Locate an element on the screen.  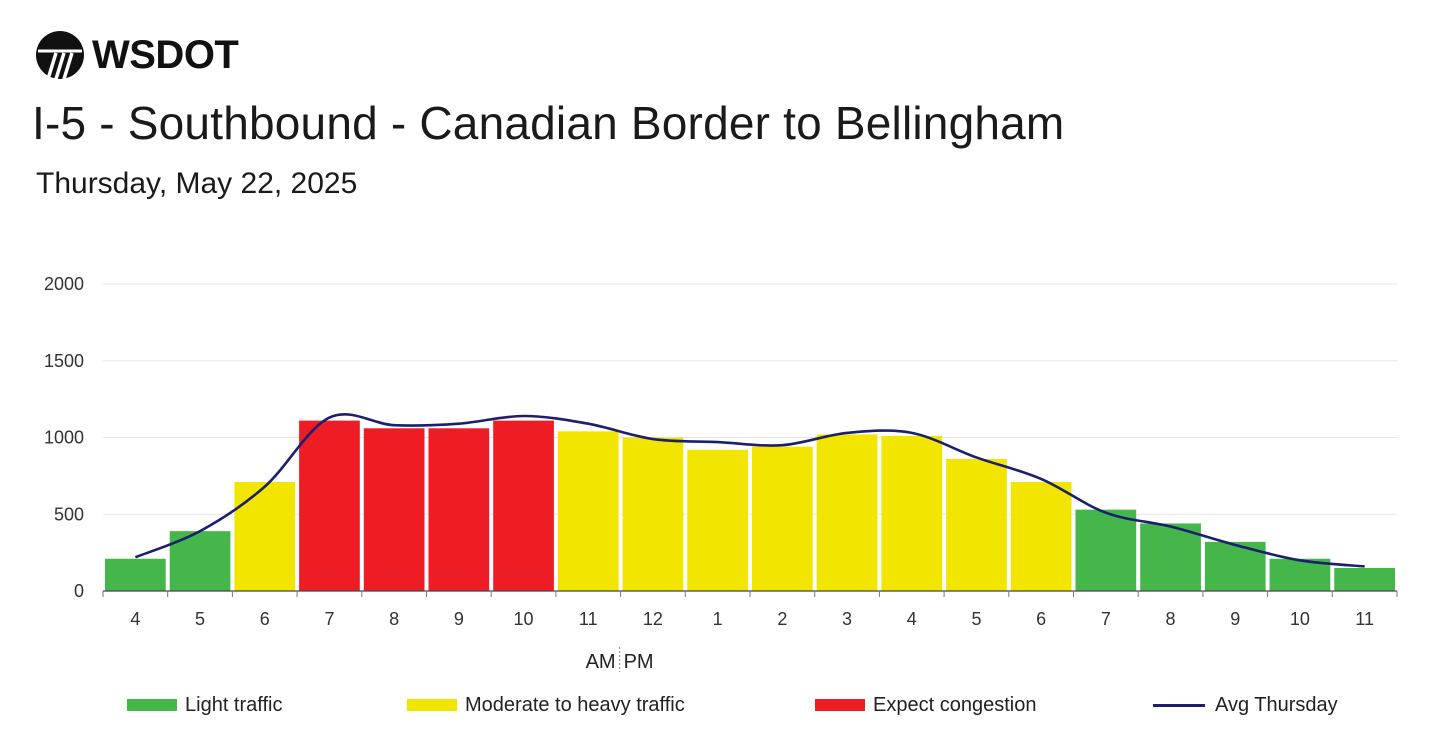
y-tick-label: 1500 is located at coordinates (64, 361).